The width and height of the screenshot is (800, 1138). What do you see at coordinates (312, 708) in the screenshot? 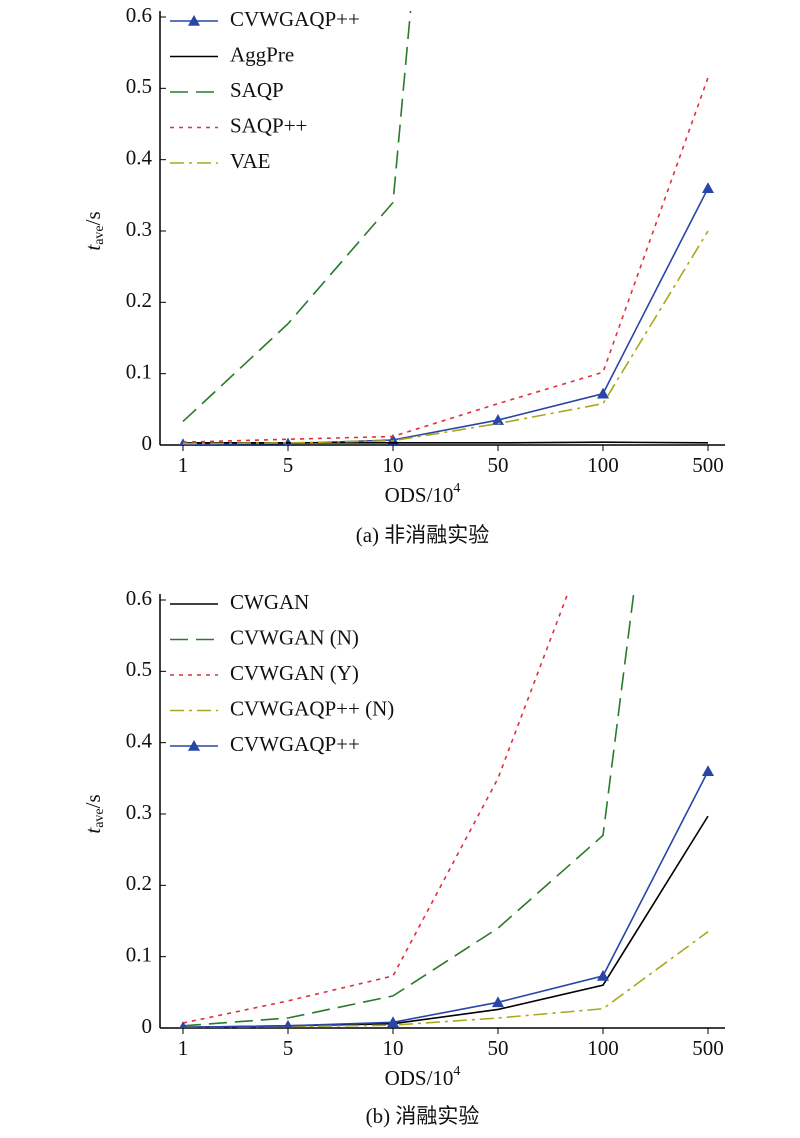
I see `legend-label: CVWGAQP++ (N)` at bounding box center [312, 708].